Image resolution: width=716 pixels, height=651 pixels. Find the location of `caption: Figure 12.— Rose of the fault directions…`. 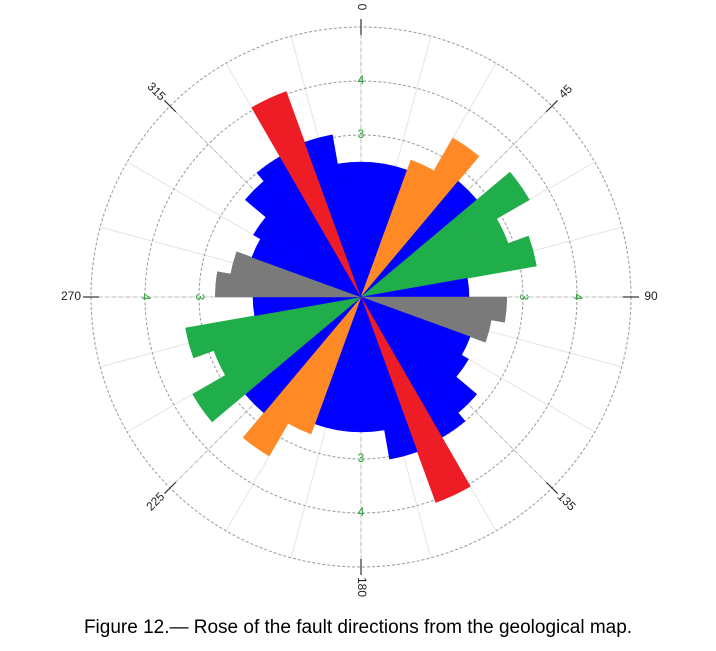

caption: Figure 12.— Rose of the fault directions… is located at coordinates (358, 627).